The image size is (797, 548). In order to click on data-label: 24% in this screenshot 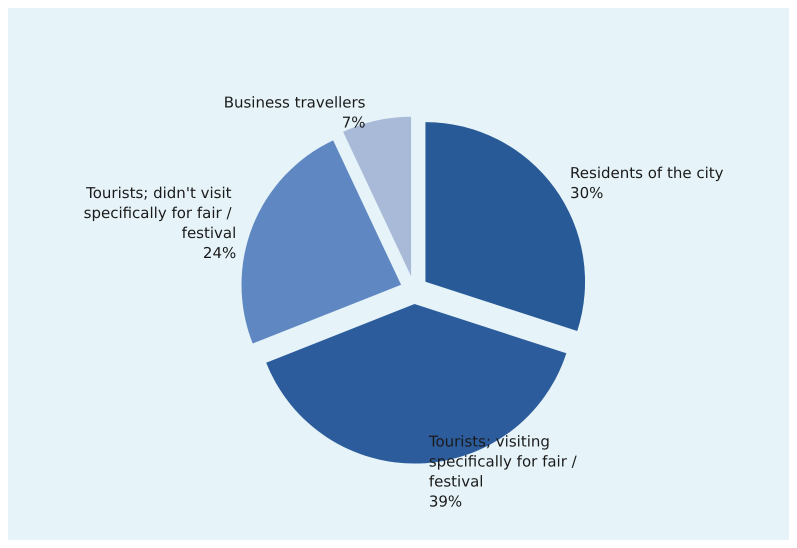, I will do `click(219, 253)`.